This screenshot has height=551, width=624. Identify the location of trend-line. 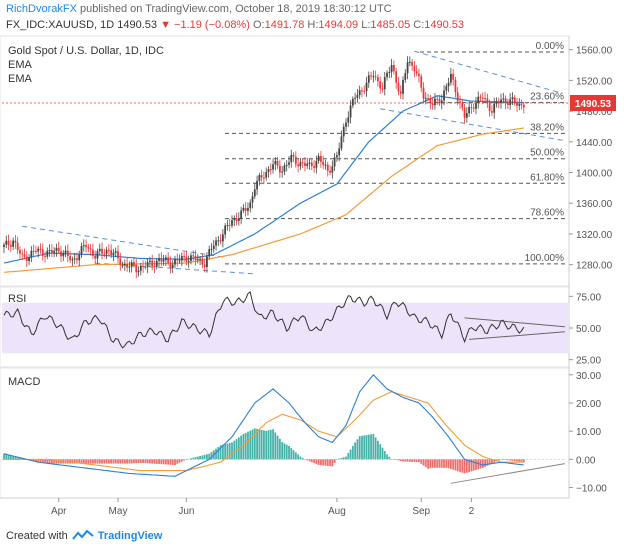
(471, 124).